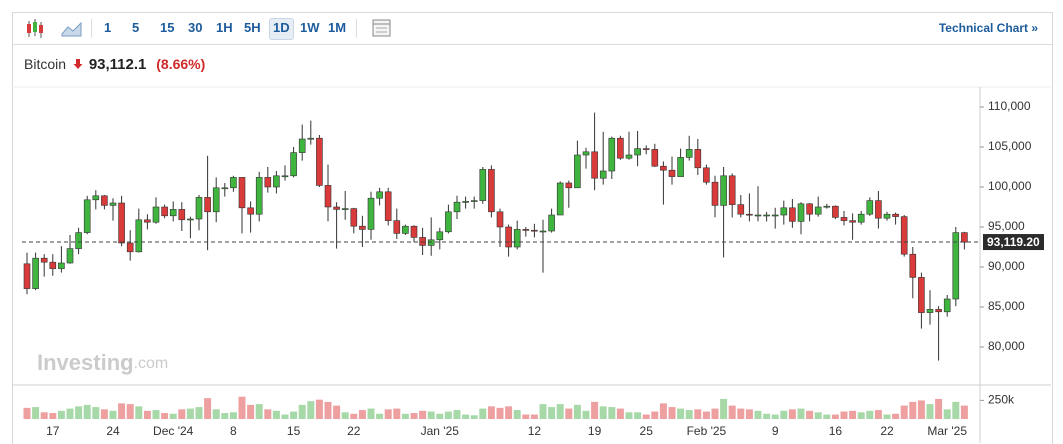 Image resolution: width=1063 pixels, height=444 pixels. What do you see at coordinates (136, 27) in the screenshot?
I see `interval-button: 5` at bounding box center [136, 27].